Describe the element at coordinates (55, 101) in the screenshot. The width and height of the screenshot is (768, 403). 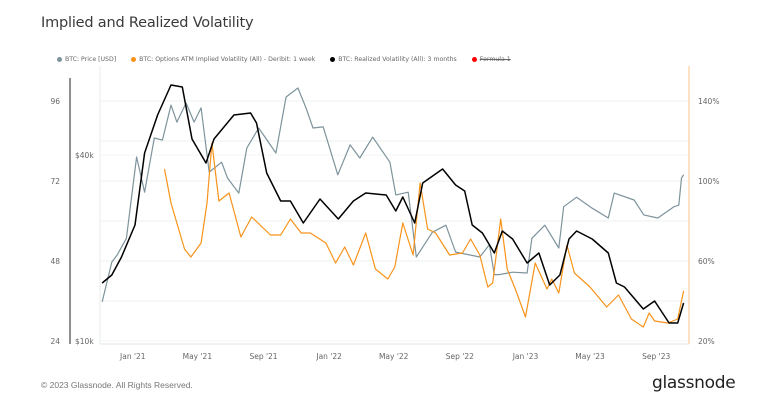
I see `left-axis-tick-label: 96` at that location.